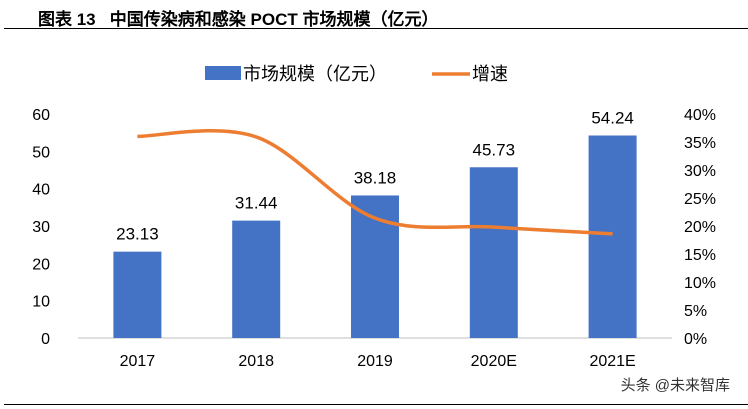 This screenshot has height=409, width=748. What do you see at coordinates (137, 234) in the screenshot?
I see `bar-data-label: 23.13` at bounding box center [137, 234].